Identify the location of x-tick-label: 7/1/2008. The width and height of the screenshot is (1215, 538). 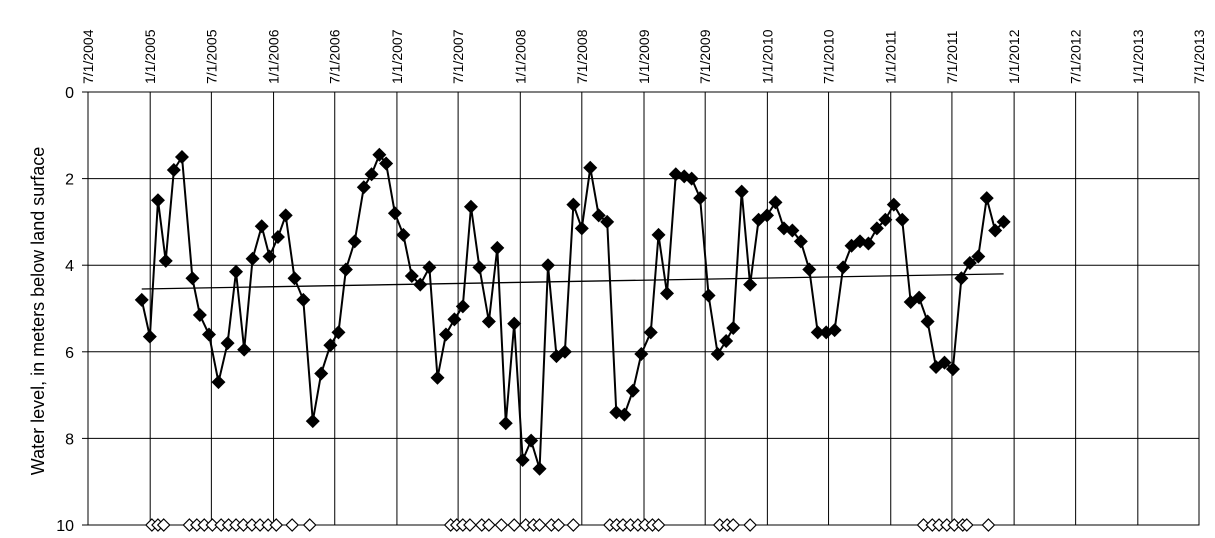
(582, 56).